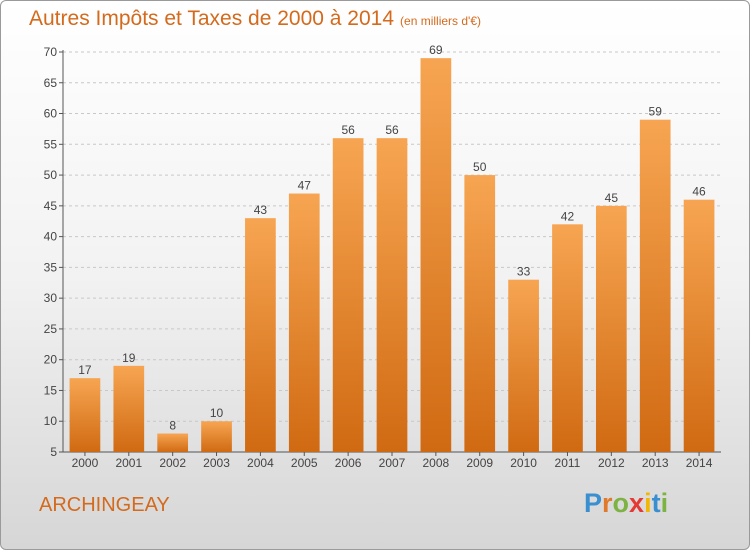 The image size is (750, 550). I want to click on y-tick-label: 10, so click(51, 421).